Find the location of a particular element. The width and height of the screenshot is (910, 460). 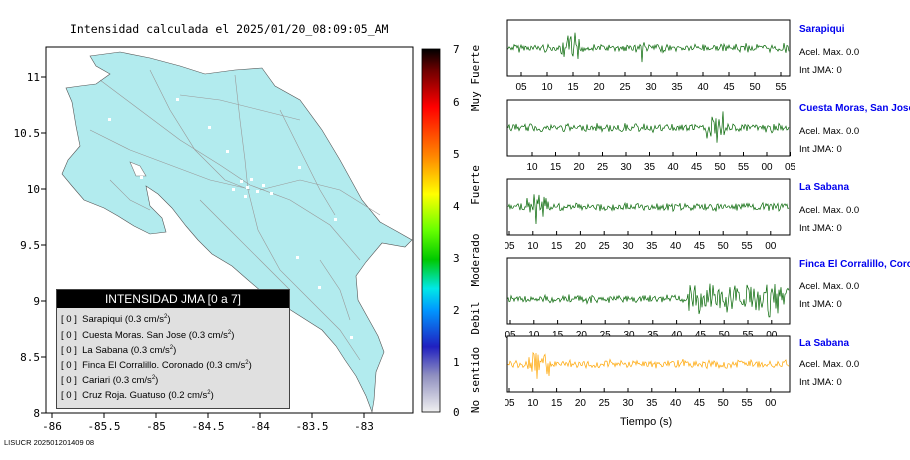

station-accel: Acel. Max. 0.0 is located at coordinates (829, 286).